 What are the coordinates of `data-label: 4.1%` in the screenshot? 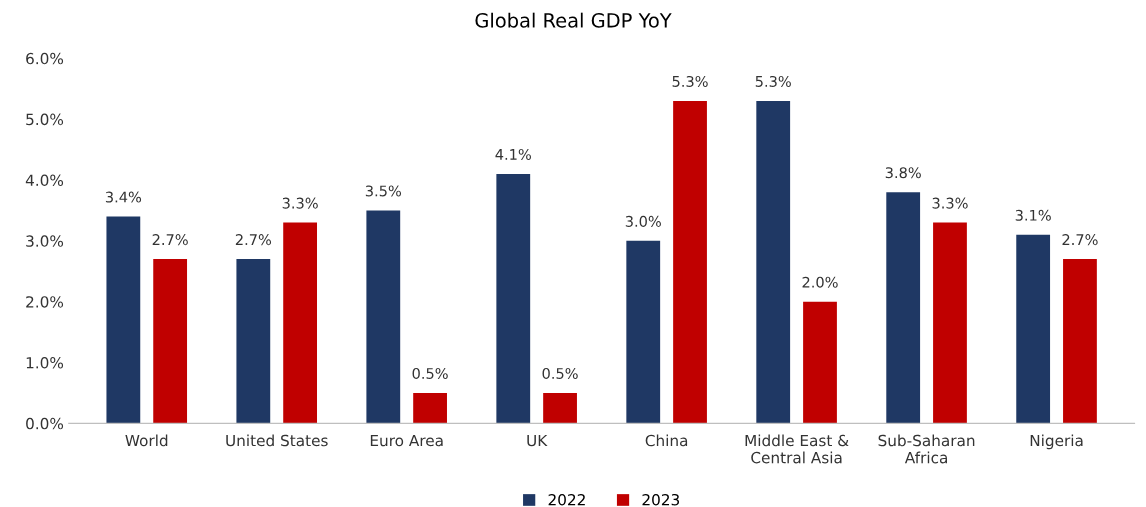 It's located at (513, 154).